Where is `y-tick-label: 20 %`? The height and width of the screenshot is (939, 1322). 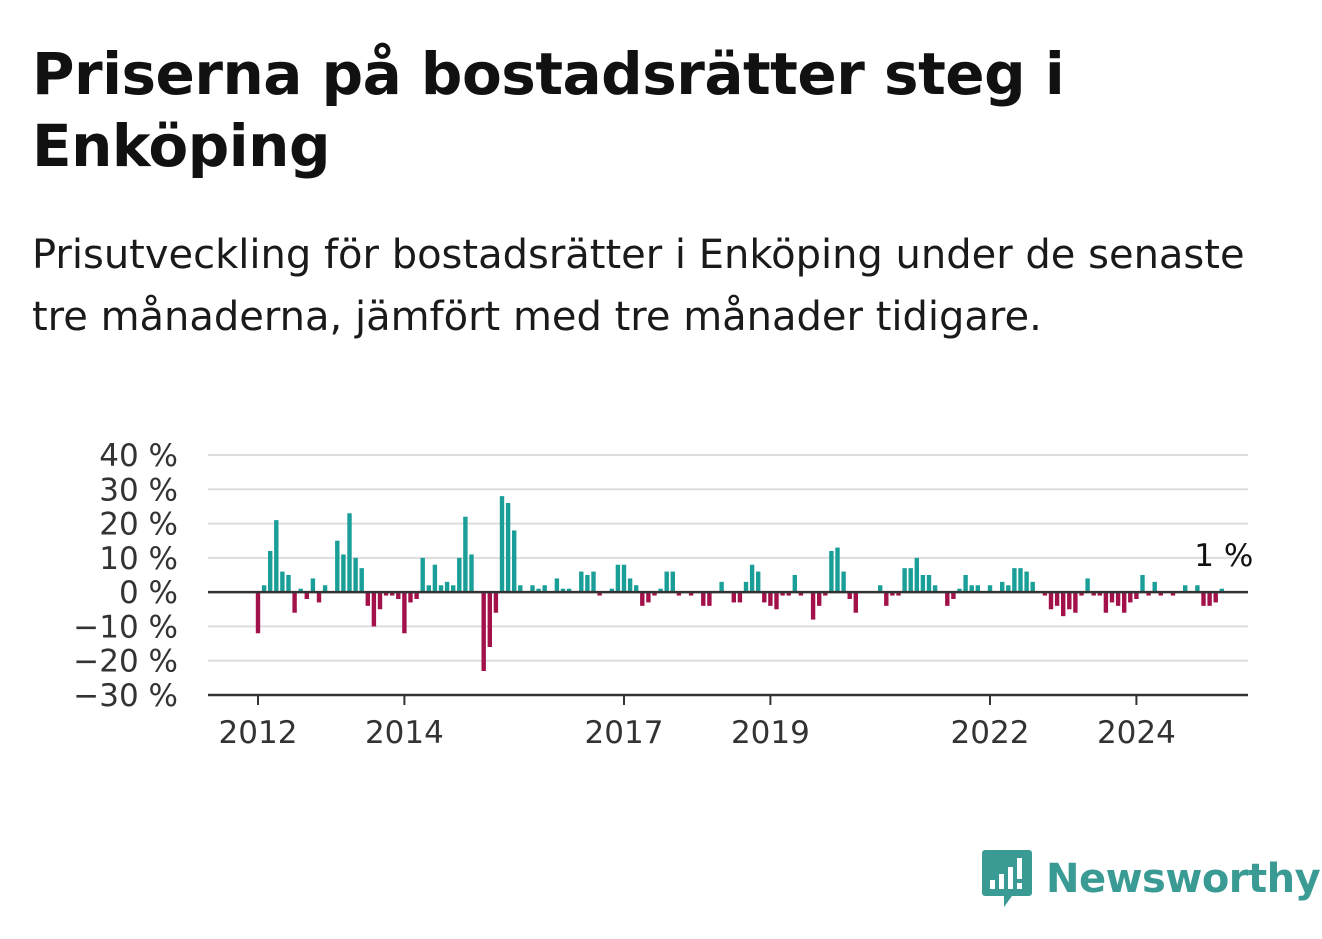
y-tick-label: 20 % is located at coordinates (138, 525).